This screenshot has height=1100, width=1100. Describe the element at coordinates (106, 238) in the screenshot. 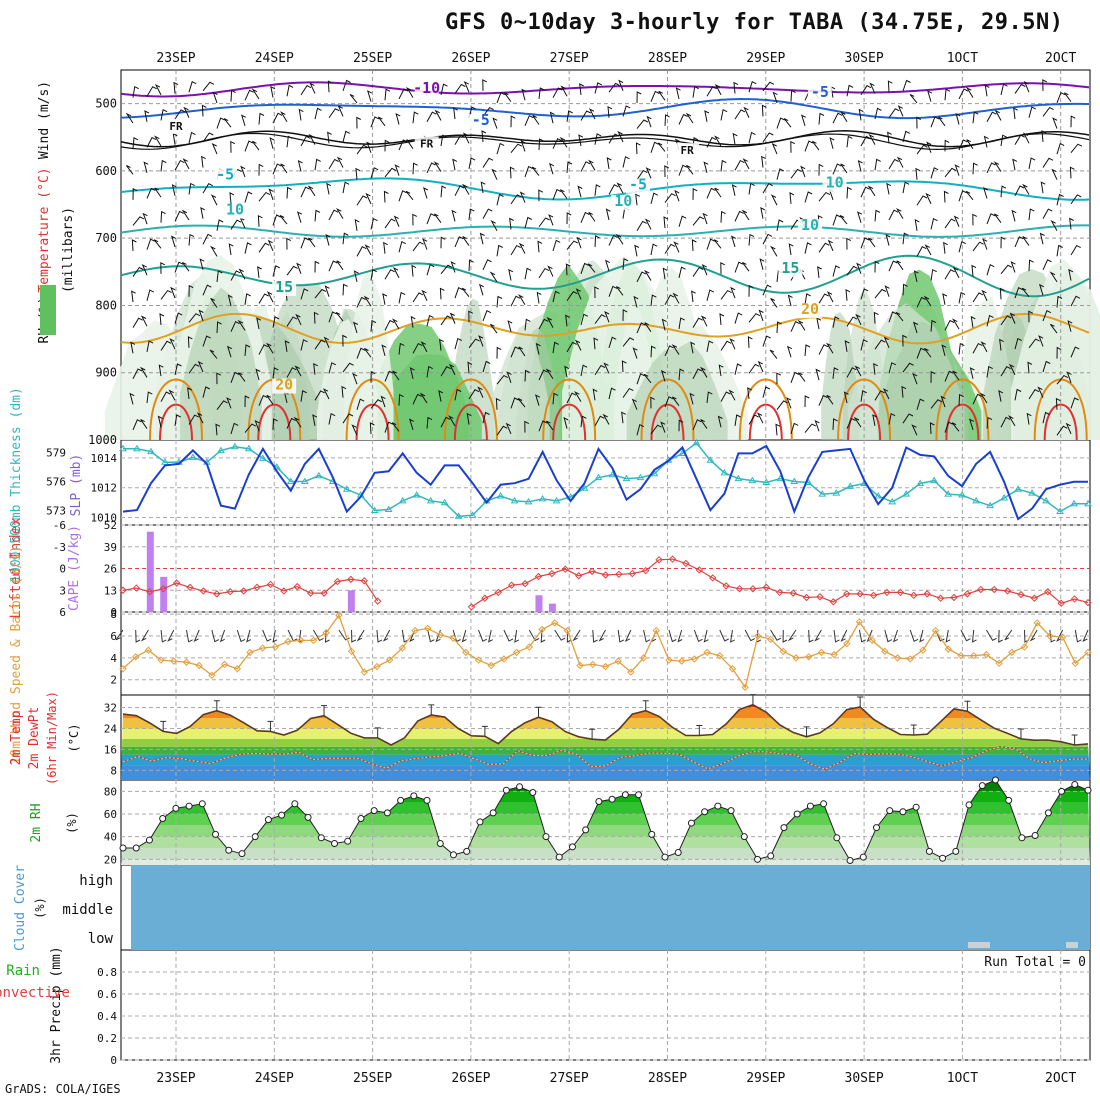

I see `upper-ytick-700: 700` at that location.